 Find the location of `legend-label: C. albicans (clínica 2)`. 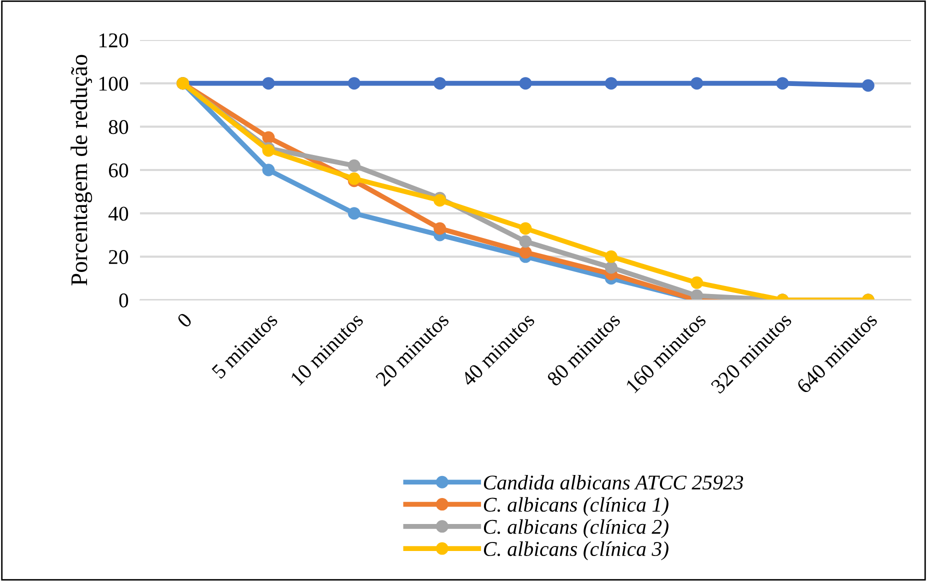

legend-label: C. albicans (clínica 2) is located at coordinates (576, 528).